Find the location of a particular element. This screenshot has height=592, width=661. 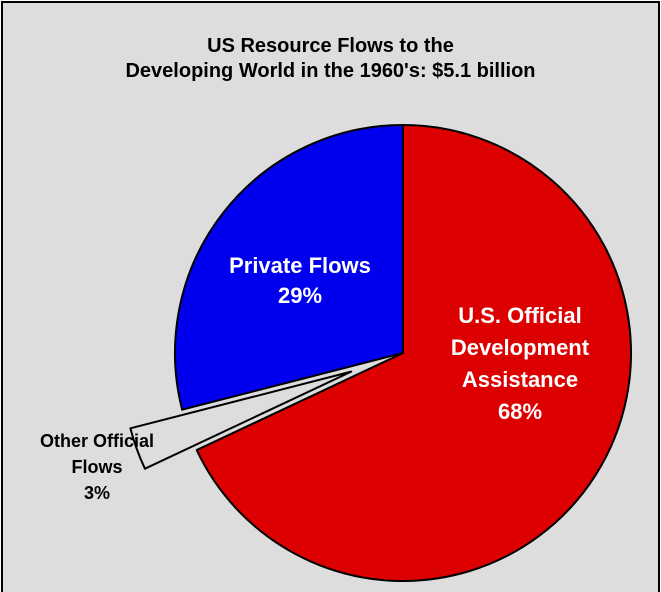

slice-name-label: Flows is located at coordinates (96, 467).